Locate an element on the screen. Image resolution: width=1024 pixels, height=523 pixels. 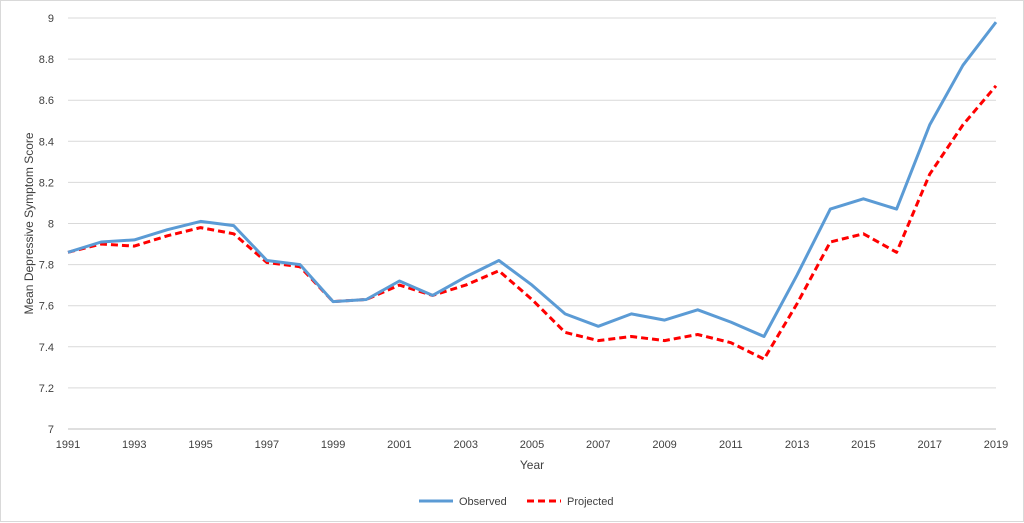
y-tick-label: 8.6 is located at coordinates (46, 101).